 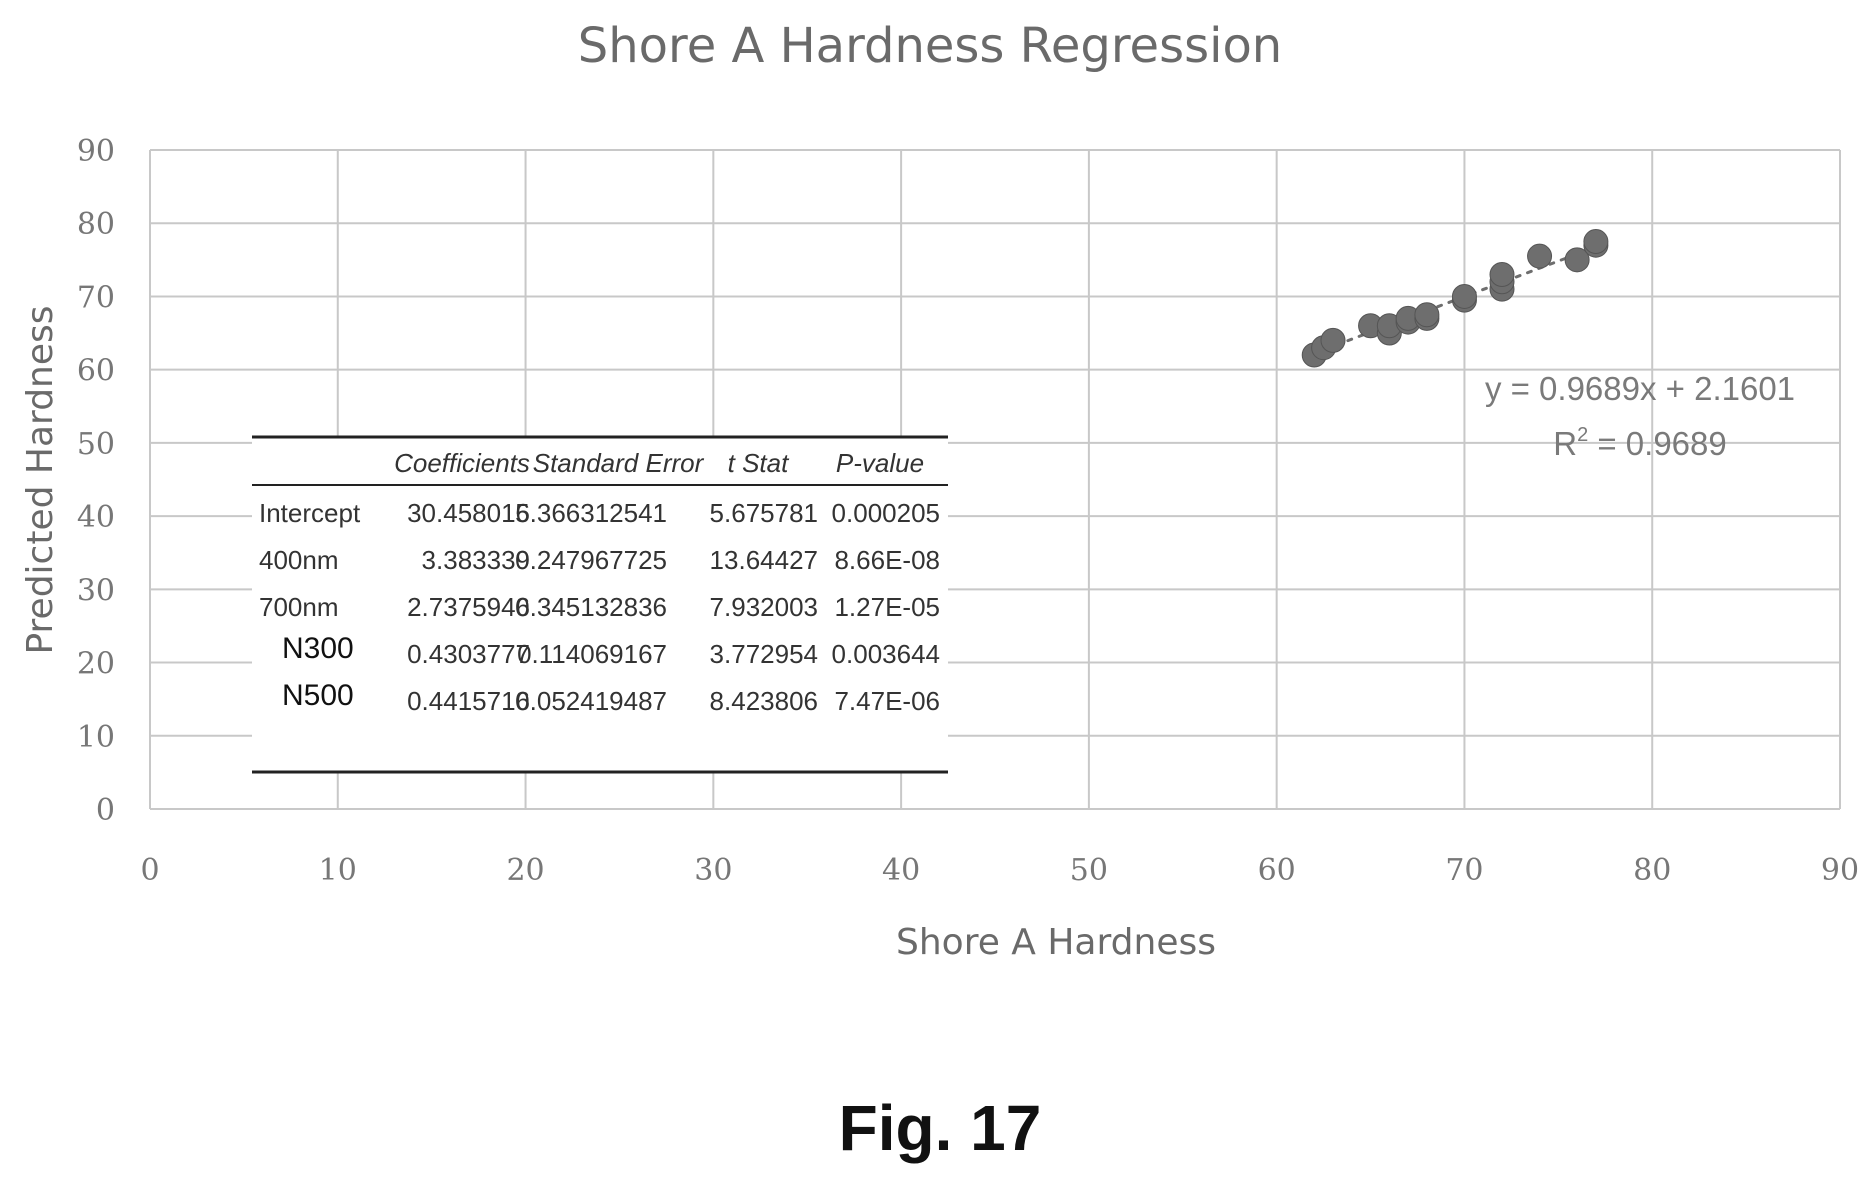 What do you see at coordinates (1056, 942) in the screenshot?
I see `x-axis-title: Shore A Hardness` at bounding box center [1056, 942].